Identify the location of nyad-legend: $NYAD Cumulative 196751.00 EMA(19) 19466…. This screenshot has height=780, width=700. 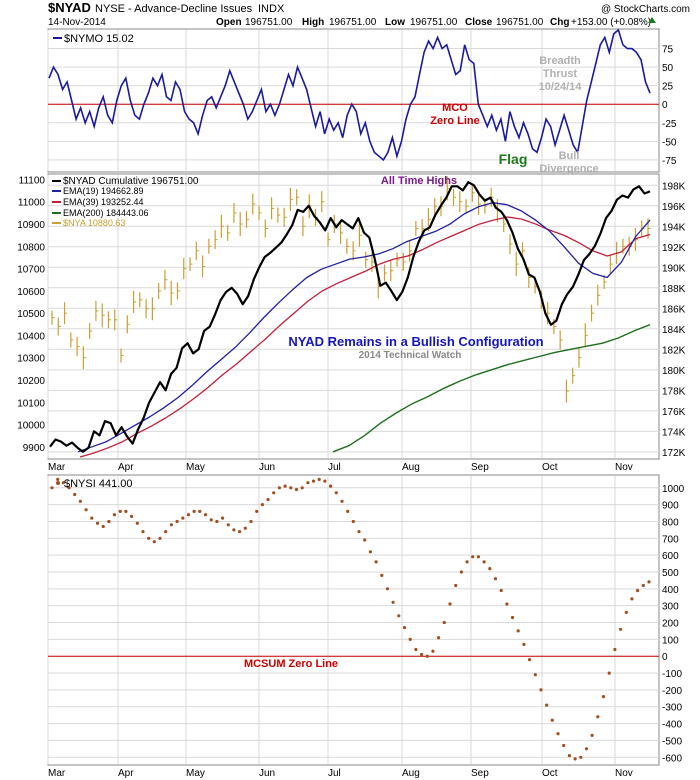
(125, 202).